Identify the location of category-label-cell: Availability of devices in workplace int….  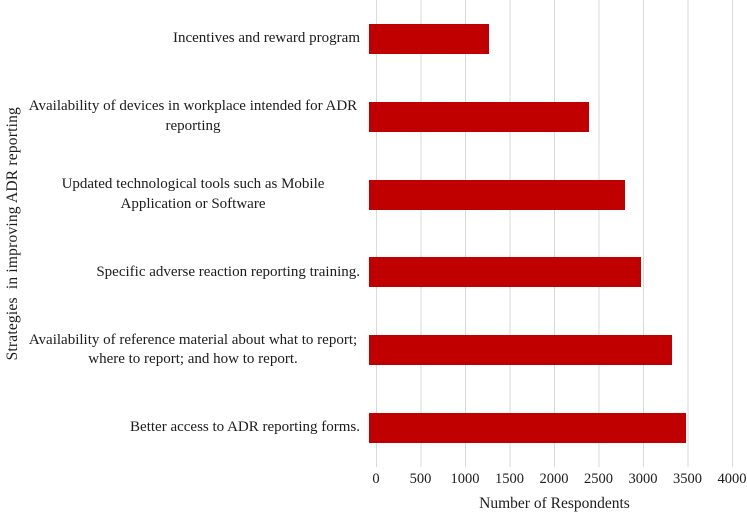
(184, 116).